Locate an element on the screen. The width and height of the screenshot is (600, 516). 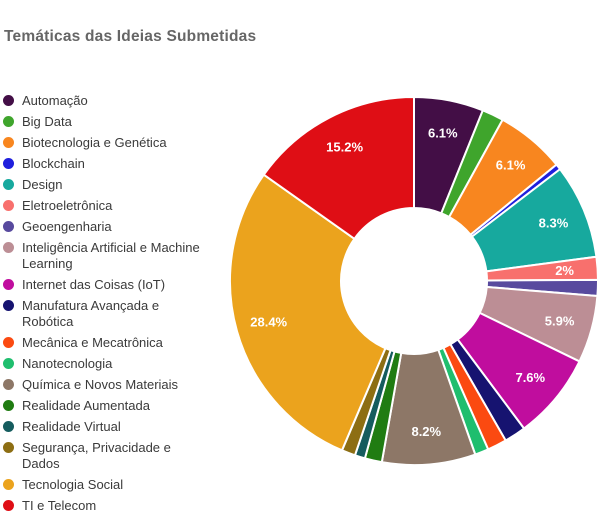
legend-item-quimica-e-novos-materiais: Química e Novos Materiais is located at coordinates (106, 384).